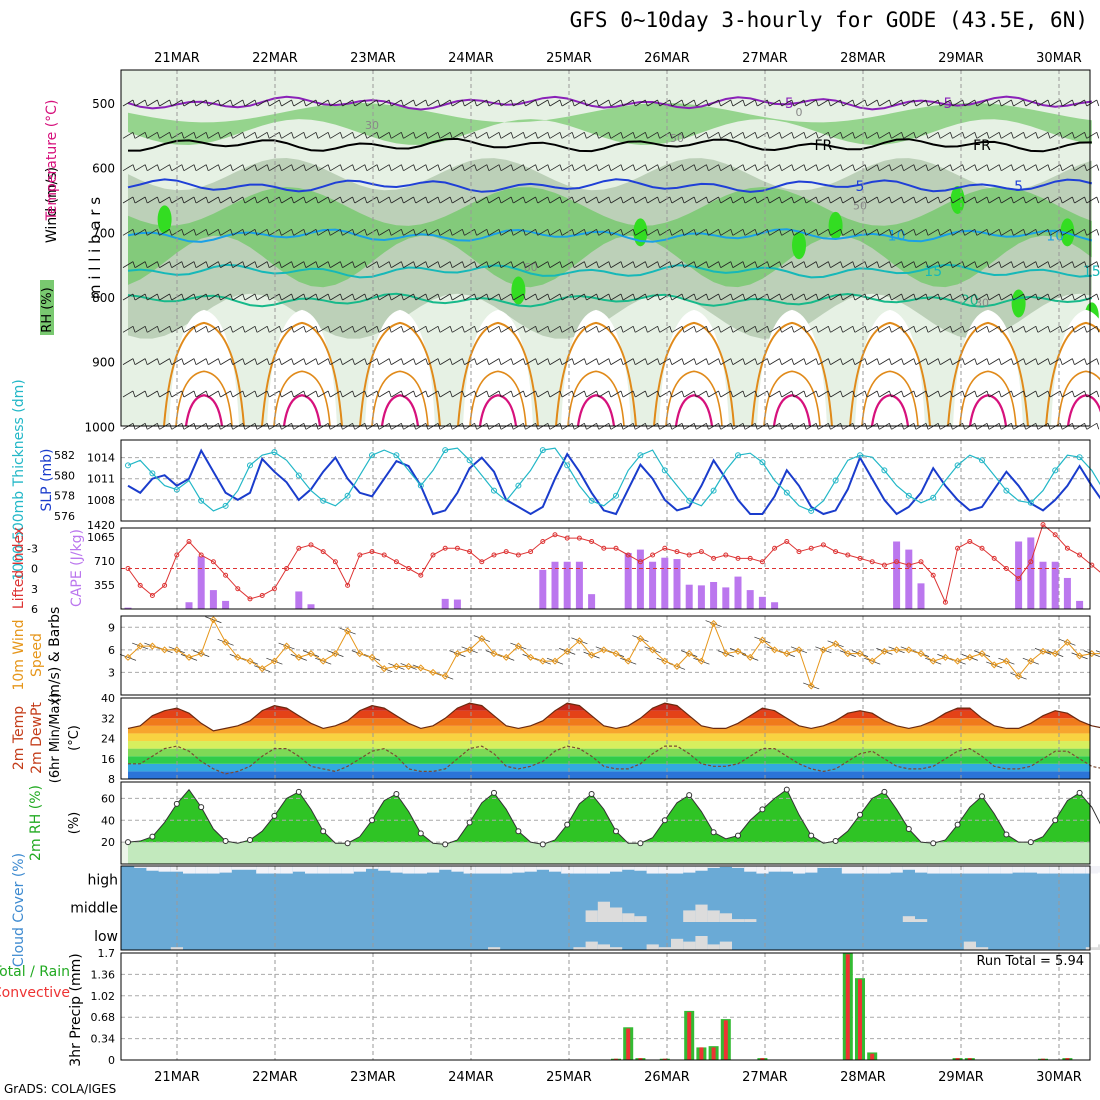  I want to click on boundary-layer-dome, so click(890, 367).